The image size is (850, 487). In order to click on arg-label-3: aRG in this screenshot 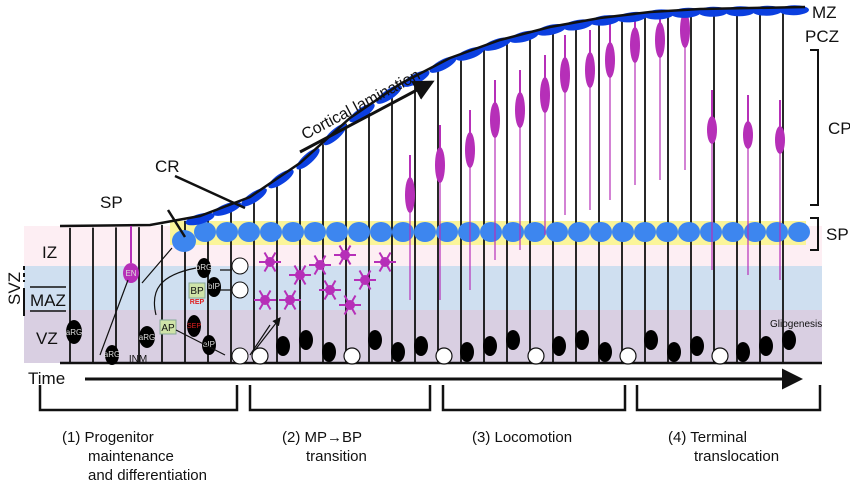, I will do `click(147, 337)`.